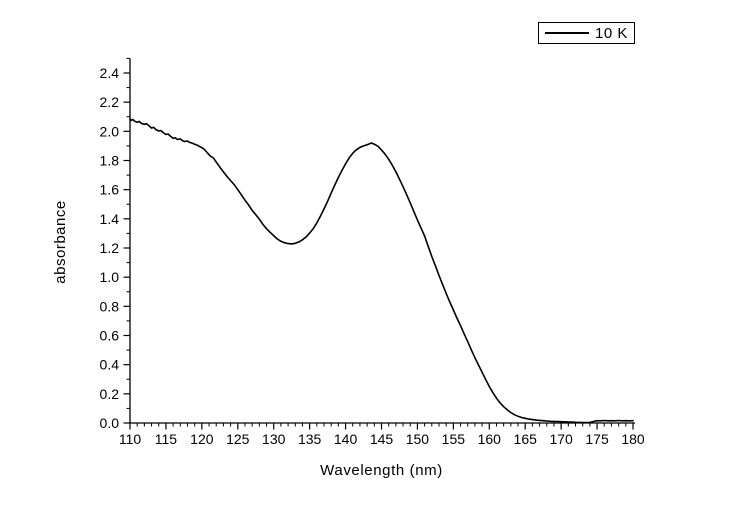 This screenshot has height=510, width=732. I want to click on x-tick-label: 120, so click(202, 439).